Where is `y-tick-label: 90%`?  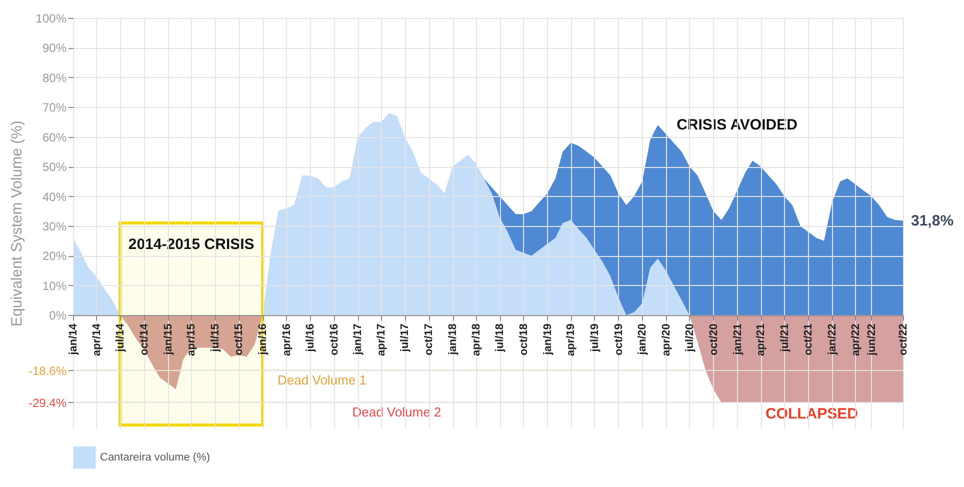 y-tick-label: 90% is located at coordinates (54, 48).